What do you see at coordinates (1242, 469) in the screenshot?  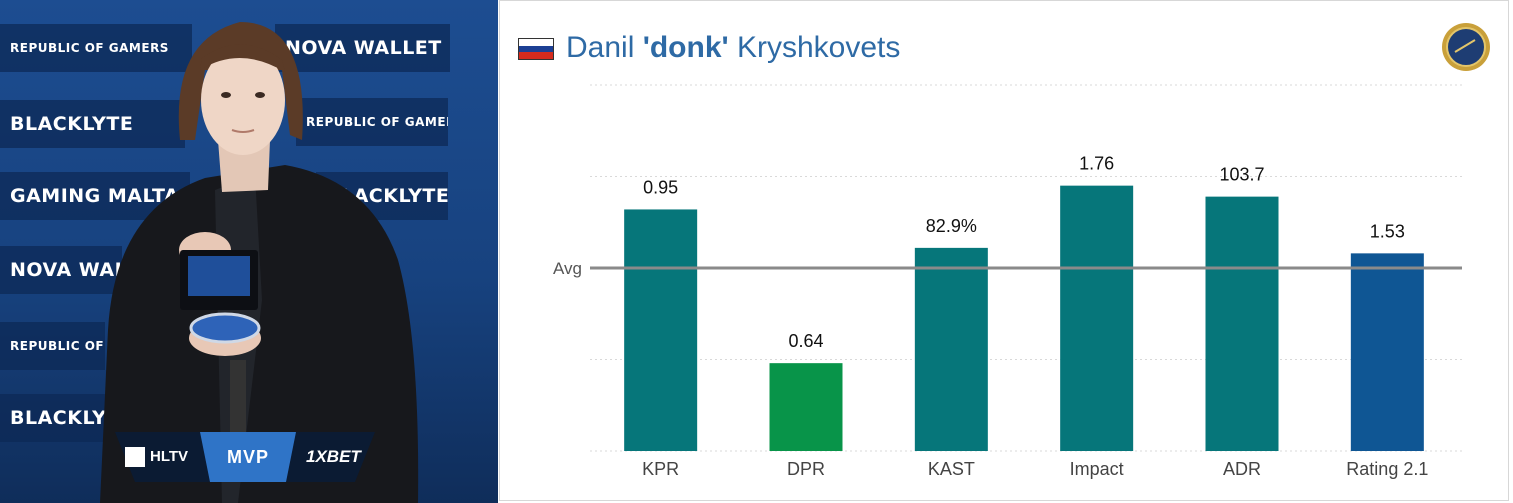 I see `x-tick-label: ADR` at bounding box center [1242, 469].